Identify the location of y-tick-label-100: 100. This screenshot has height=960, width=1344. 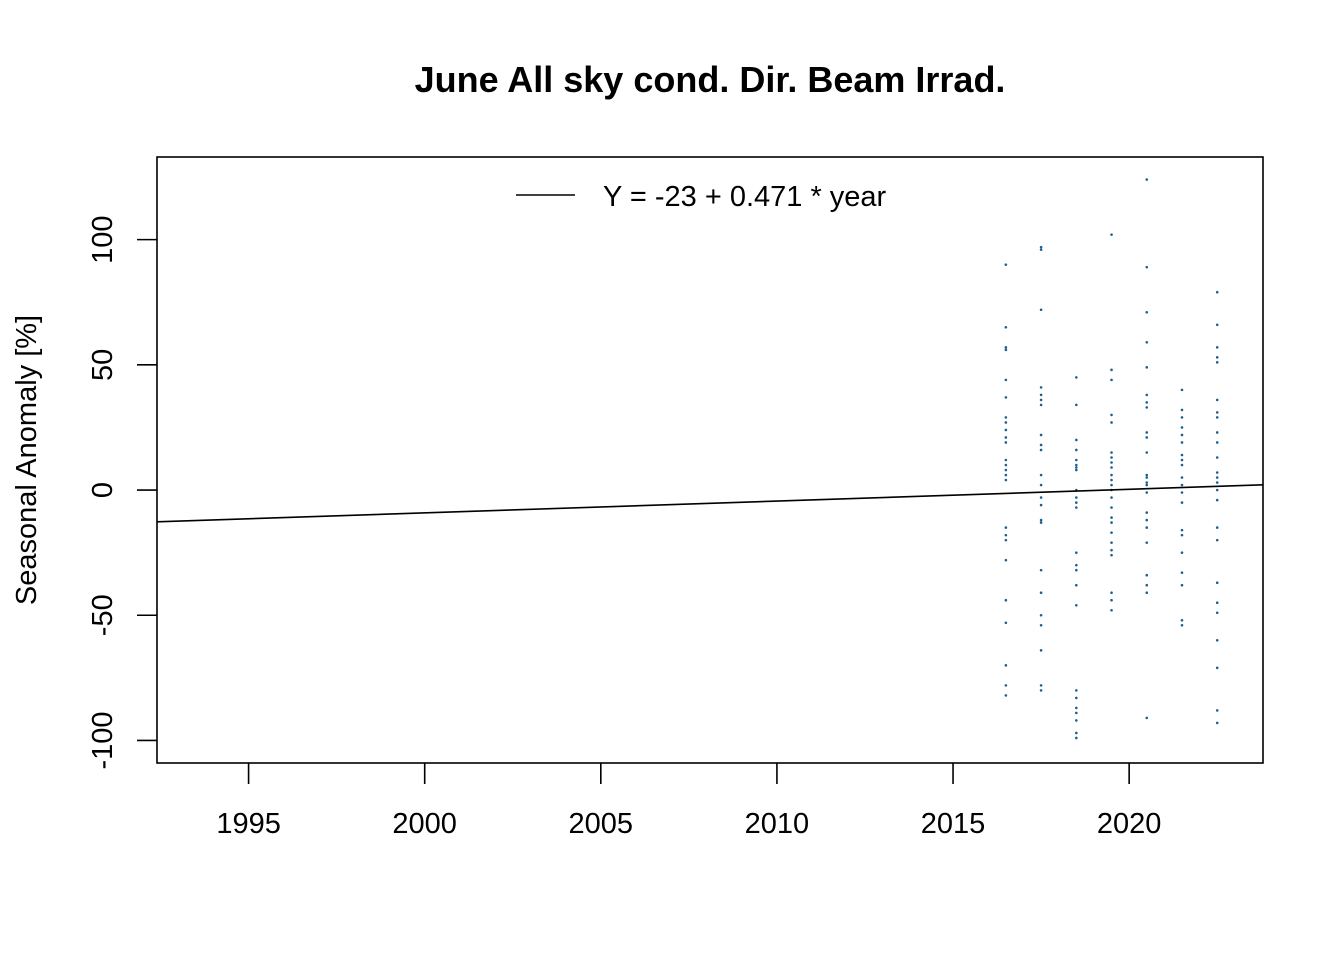
(103, 239).